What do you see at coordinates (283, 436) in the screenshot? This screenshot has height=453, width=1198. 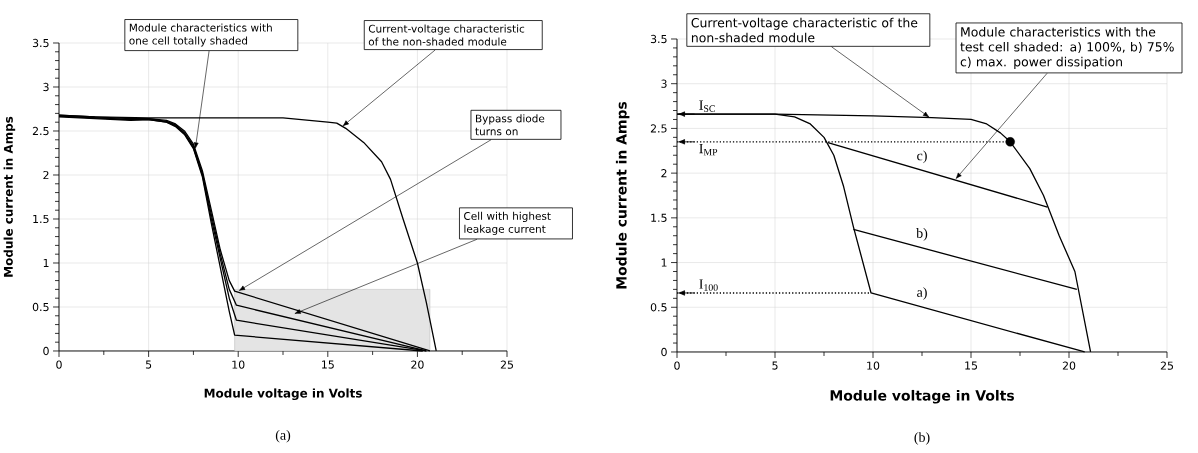 I see `text: (a)` at bounding box center [283, 436].